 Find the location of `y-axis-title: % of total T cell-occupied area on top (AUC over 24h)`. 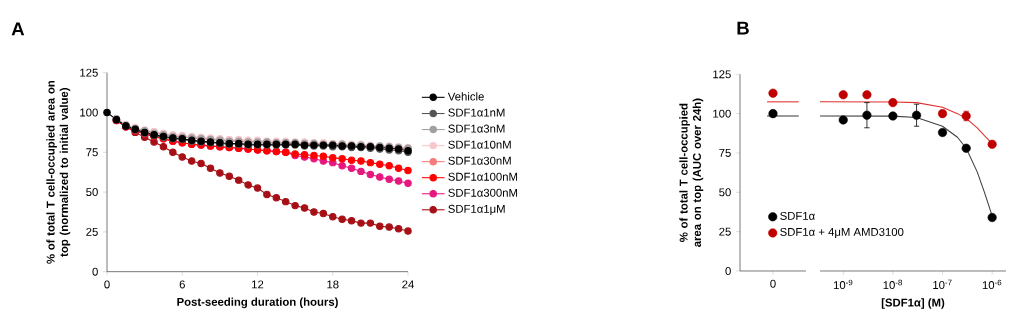

y-axis-title: % of total T cell-occupied area on top (AUC over 24h) is located at coordinates (691, 172).